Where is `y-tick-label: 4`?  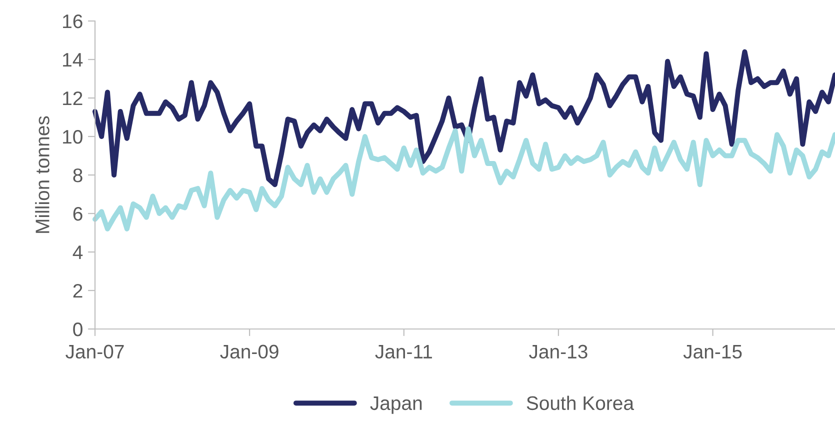
y-tick-label: 4 is located at coordinates (77, 253).